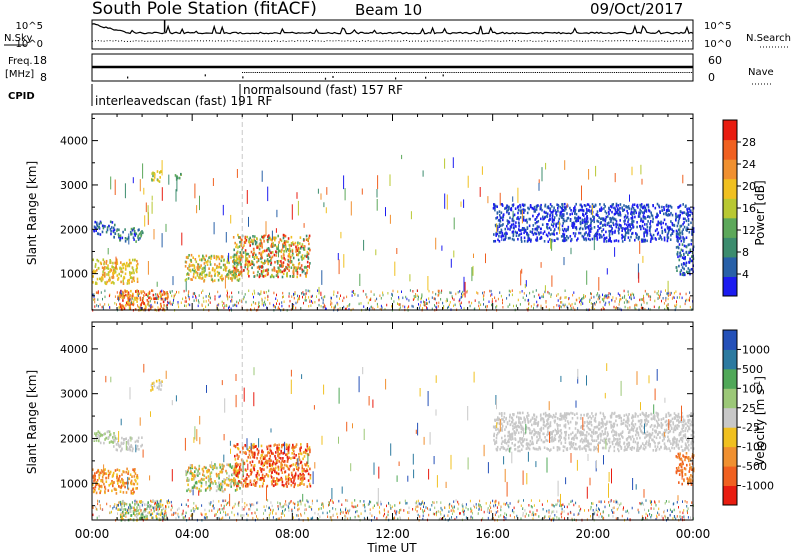 The width and height of the screenshot is (800, 554). I want to click on nave-label: Nave, so click(761, 72).